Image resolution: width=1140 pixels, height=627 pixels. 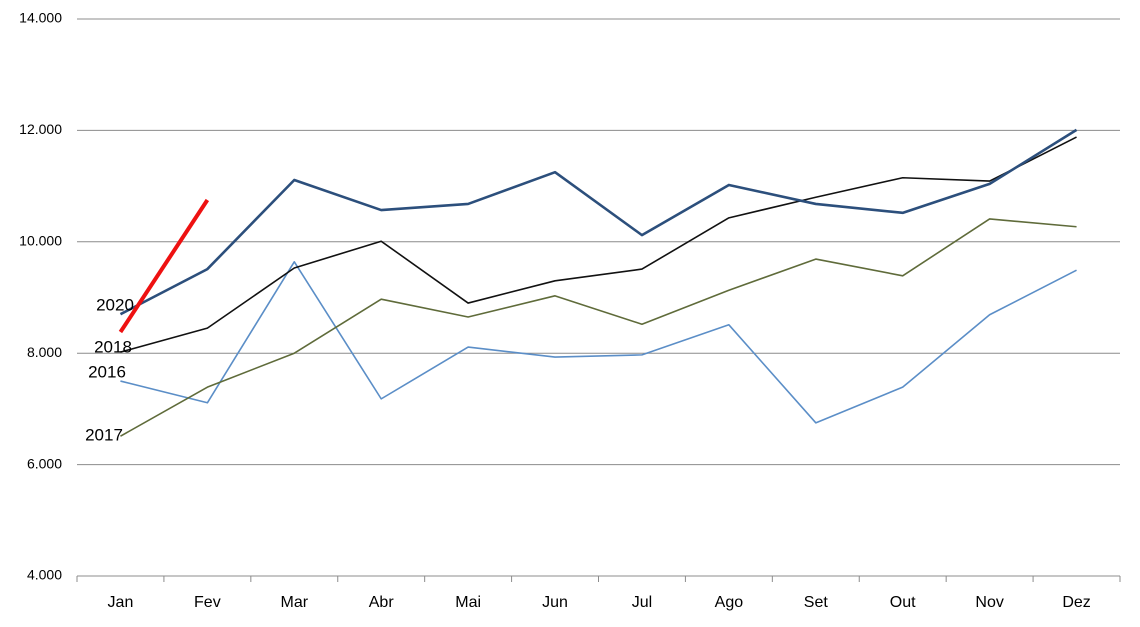 I want to click on x-tick-label: Mar, so click(x=295, y=602).